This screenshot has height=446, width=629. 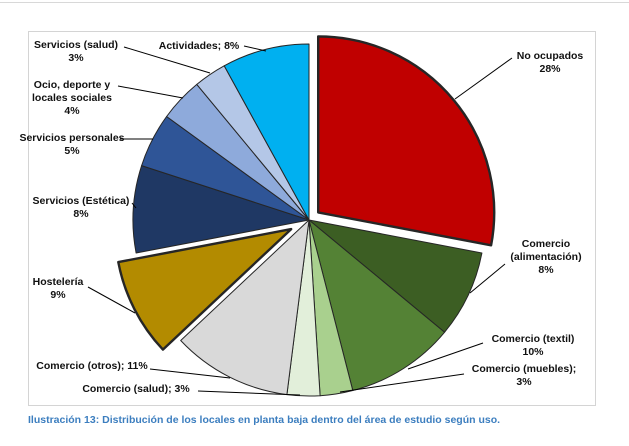 What do you see at coordinates (134, 205) in the screenshot?
I see `leader-line-servicios-estetica` at bounding box center [134, 205].